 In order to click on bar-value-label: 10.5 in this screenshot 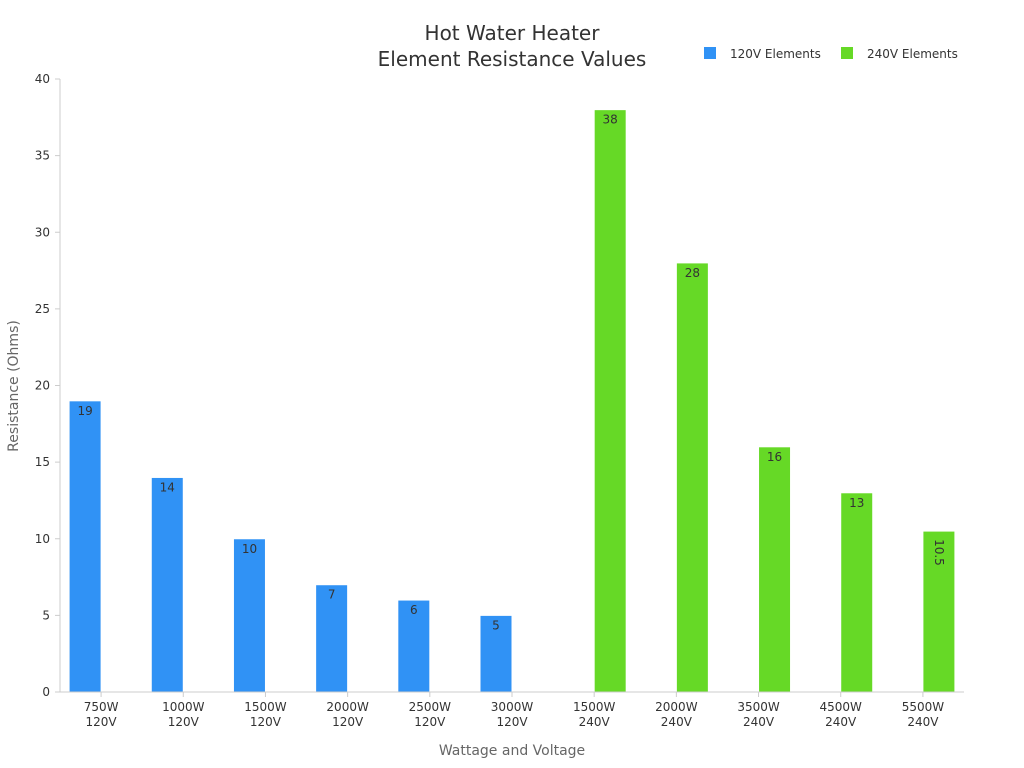, I will do `click(939, 552)`.